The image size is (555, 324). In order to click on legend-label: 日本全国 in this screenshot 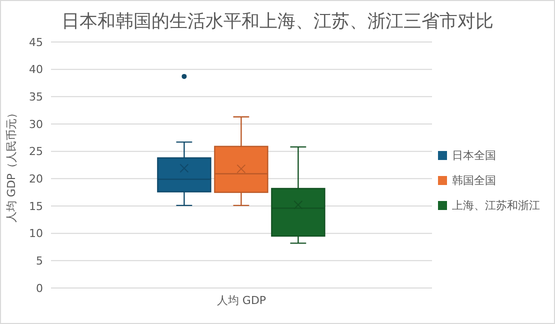, I will do `click(474, 155)`.